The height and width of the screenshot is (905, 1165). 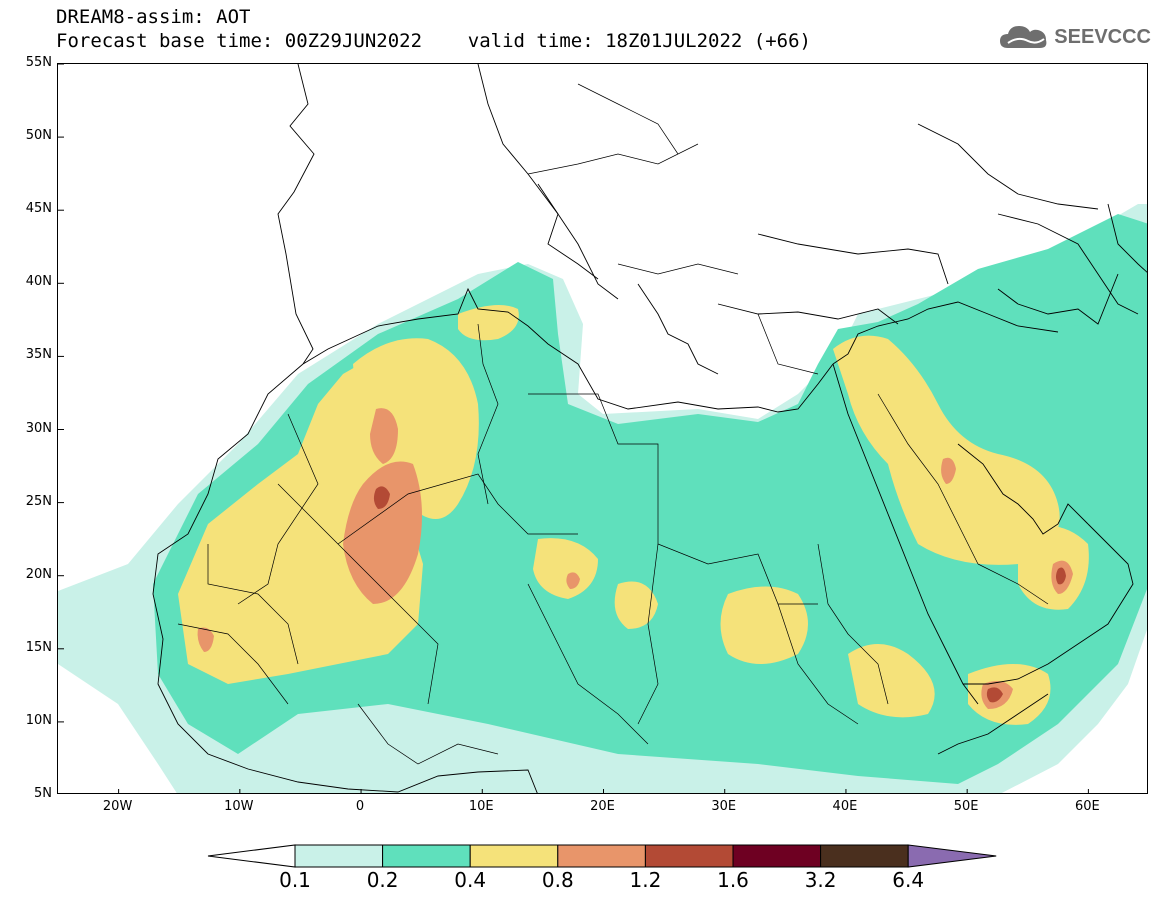 I want to click on lat-tick-label: 15N, so click(x=38, y=647).